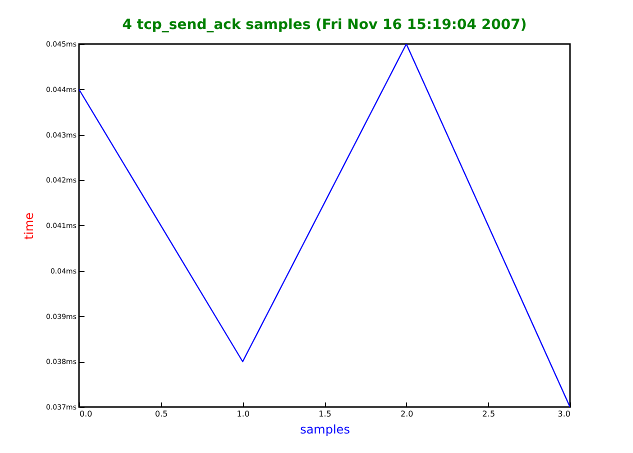  What do you see at coordinates (29, 226) in the screenshot?
I see `y-axis-title: time` at bounding box center [29, 226].